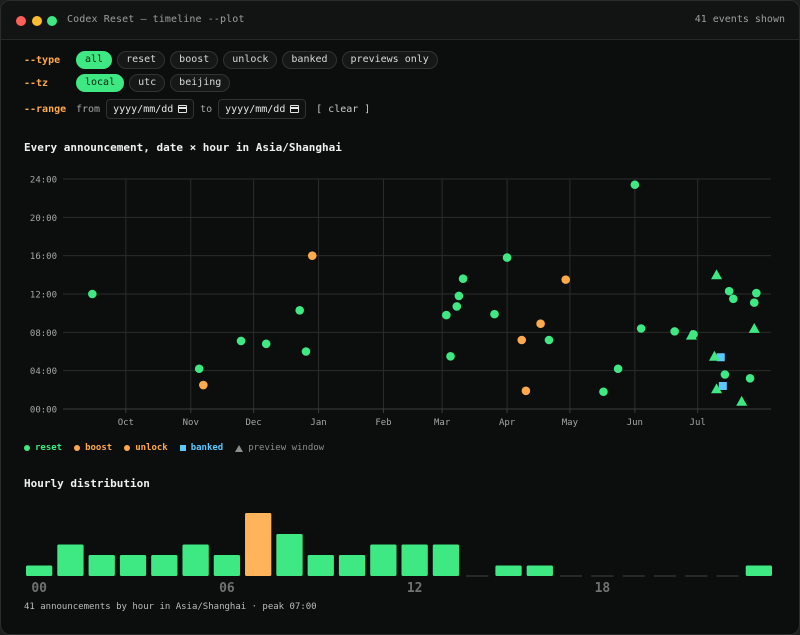 Image resolution: width=800 pixels, height=635 pixels. I want to click on x-tick-label: Dec, so click(253, 423).